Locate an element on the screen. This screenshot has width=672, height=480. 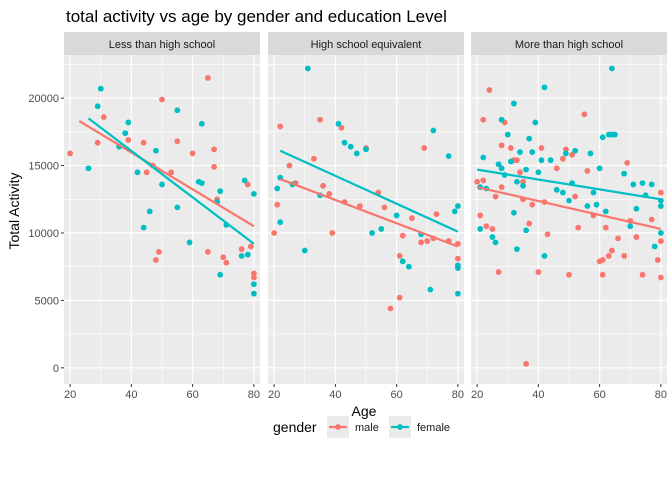
facet-strip-label: More than high school is located at coordinates (569, 45).